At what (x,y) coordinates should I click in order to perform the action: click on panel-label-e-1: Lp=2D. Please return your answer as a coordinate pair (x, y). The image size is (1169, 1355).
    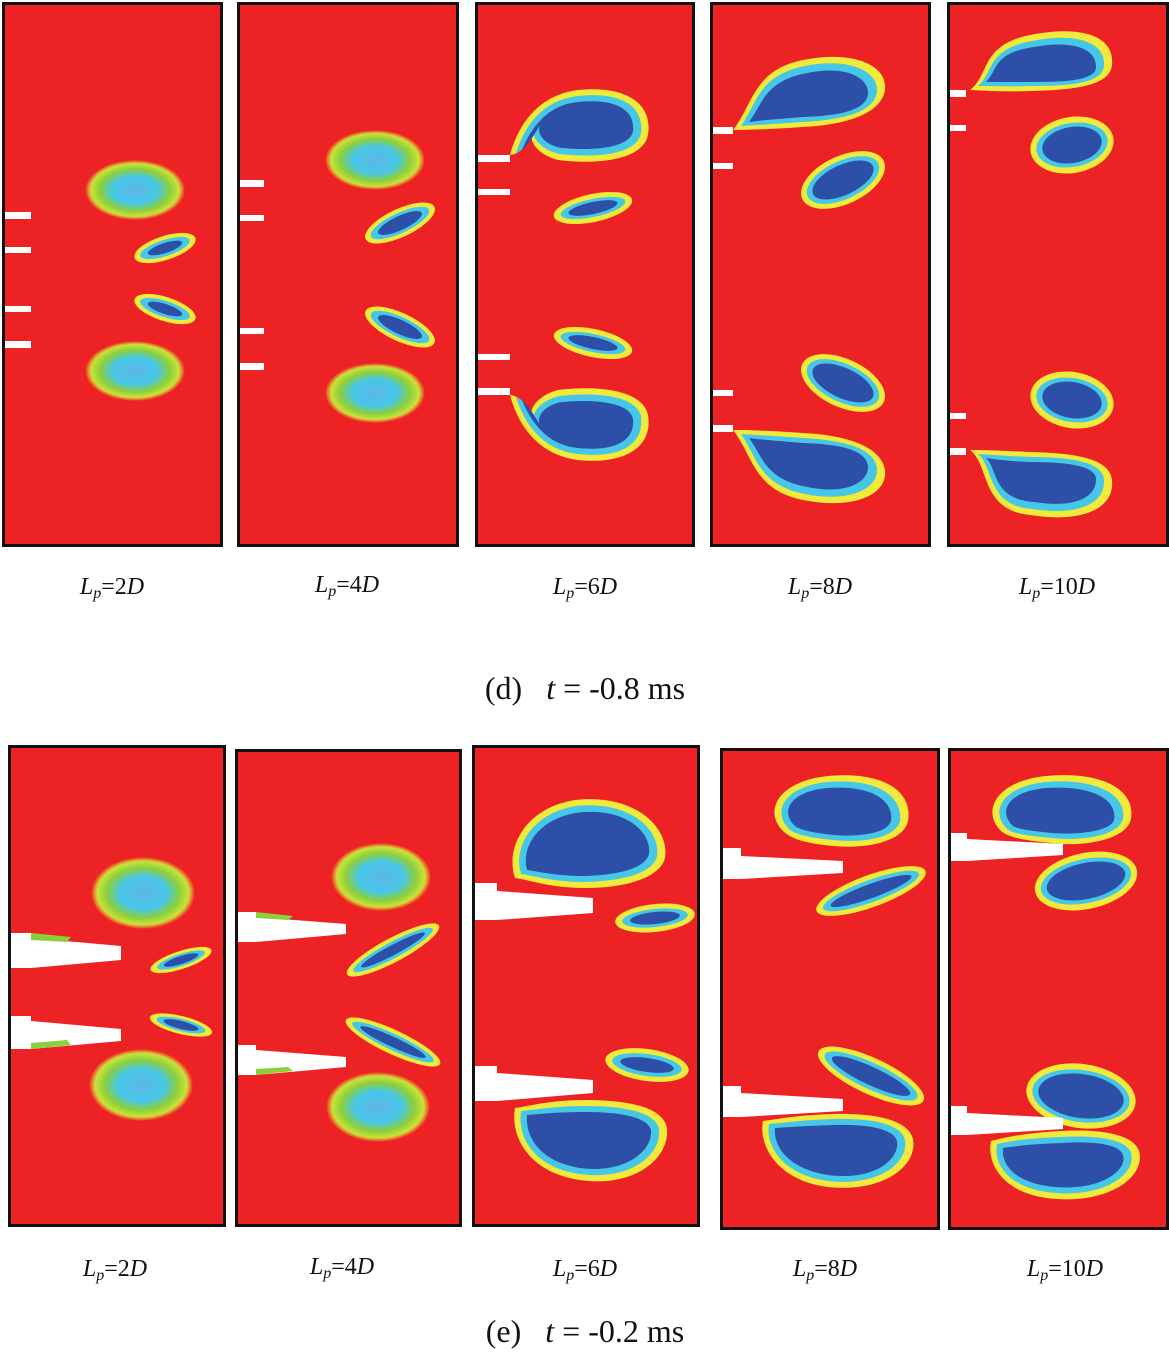
    Looking at the image, I should click on (115, 1270).